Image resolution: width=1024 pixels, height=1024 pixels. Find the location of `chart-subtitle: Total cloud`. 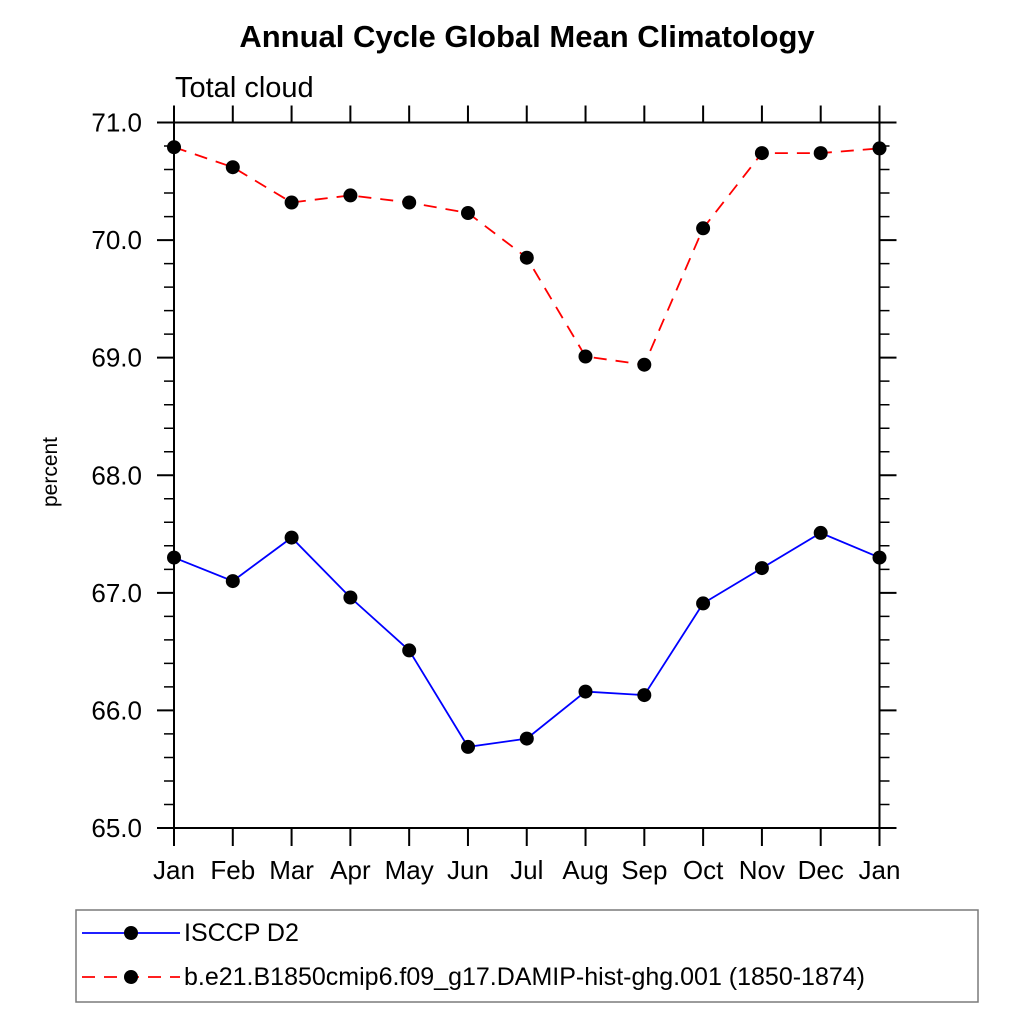

chart-subtitle: Total cloud is located at coordinates (244, 88).